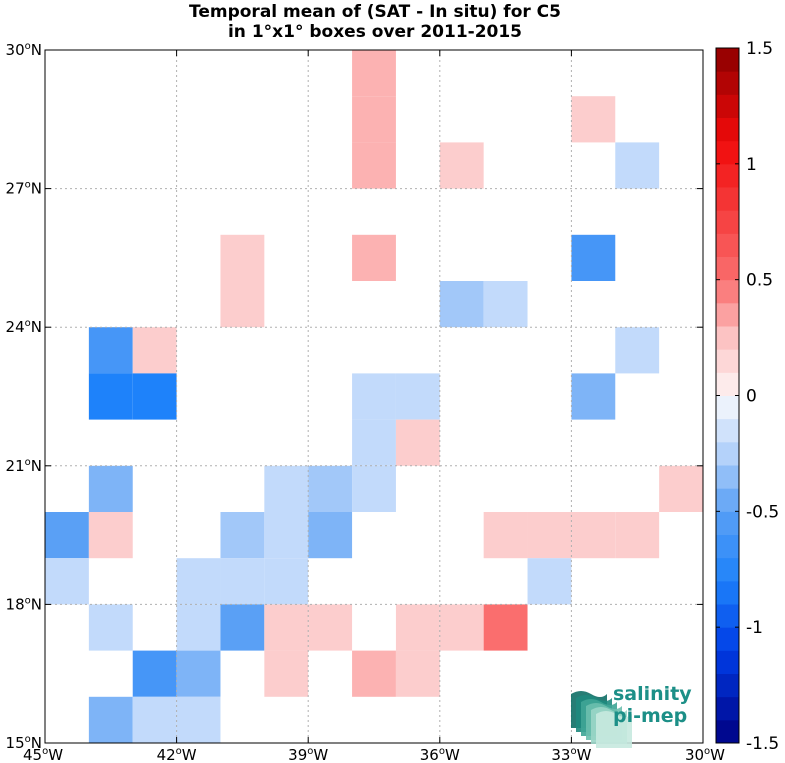 The width and height of the screenshot is (785, 763). What do you see at coordinates (24, 50) in the screenshot?
I see `y-tick-label: 30oN` at bounding box center [24, 50].